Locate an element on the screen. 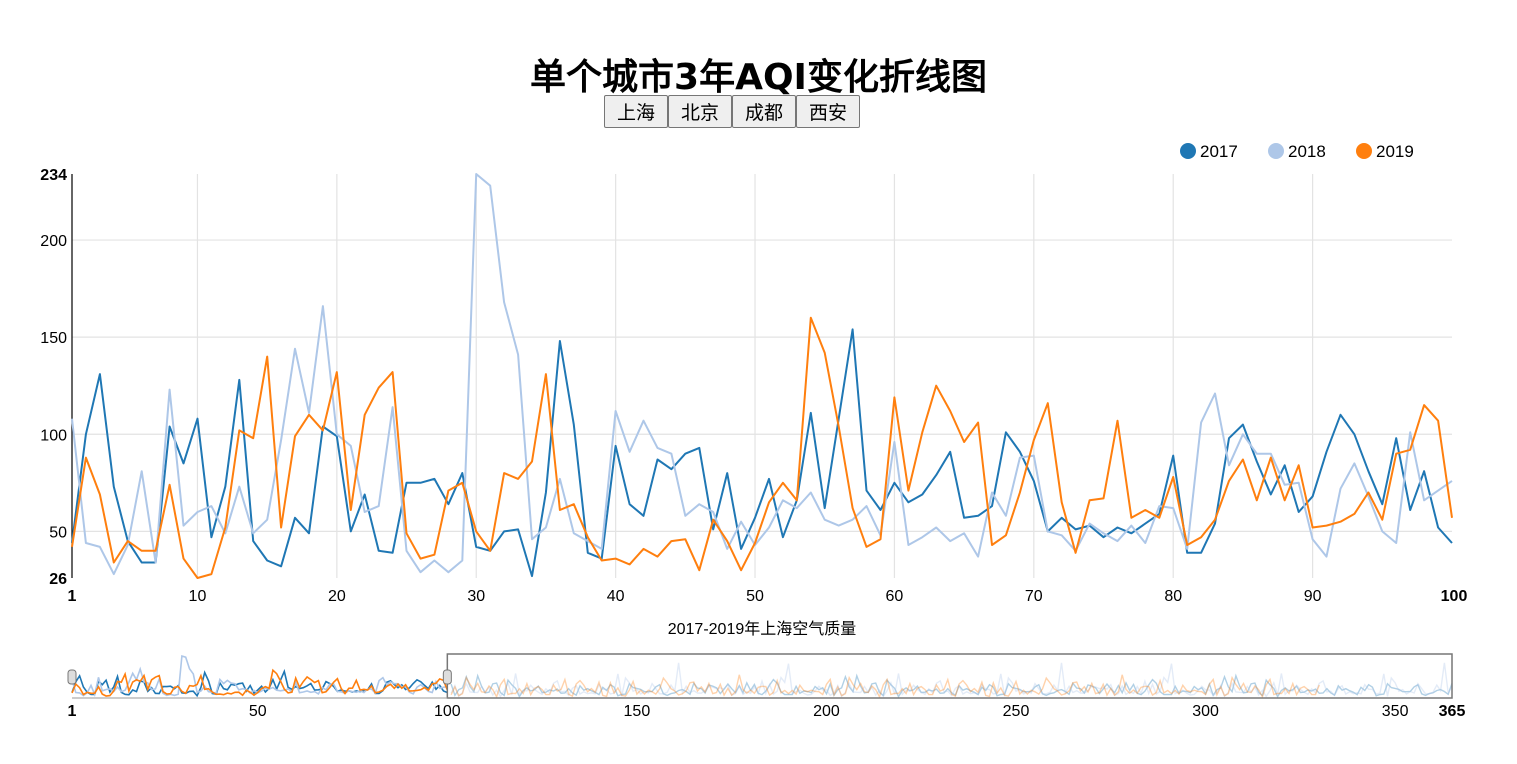 Image resolution: width=1517 pixels, height=764 pixels. city-button-beijing: 北京 is located at coordinates (700, 111).